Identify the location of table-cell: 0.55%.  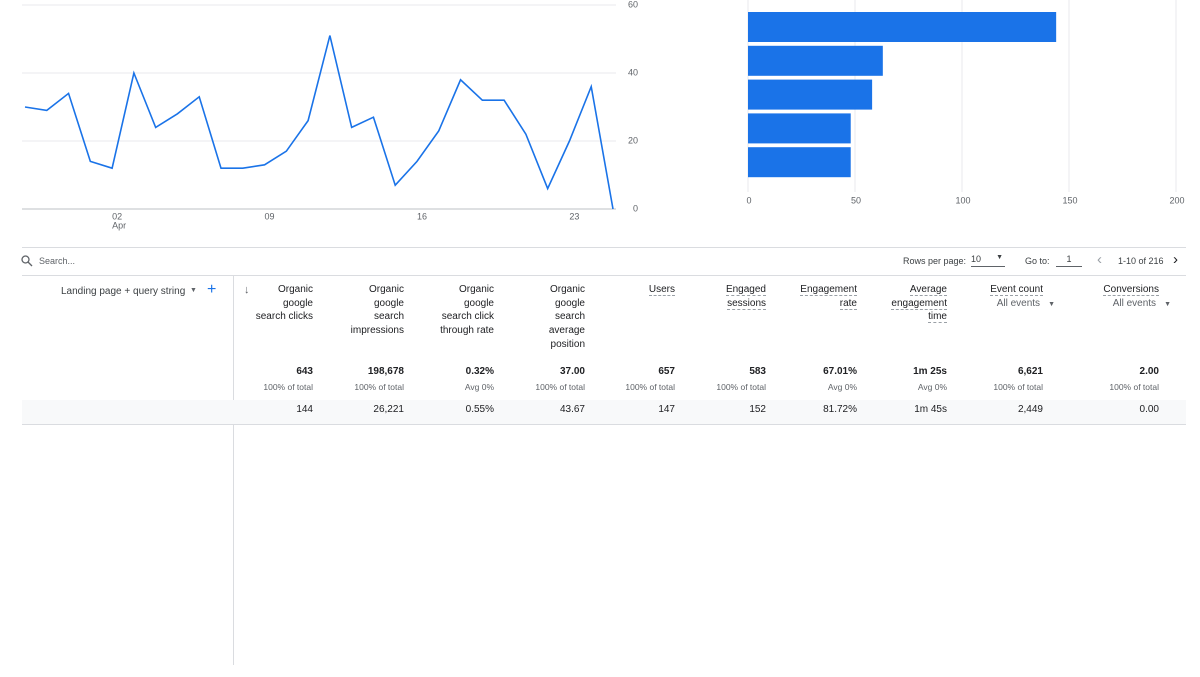
(479, 409).